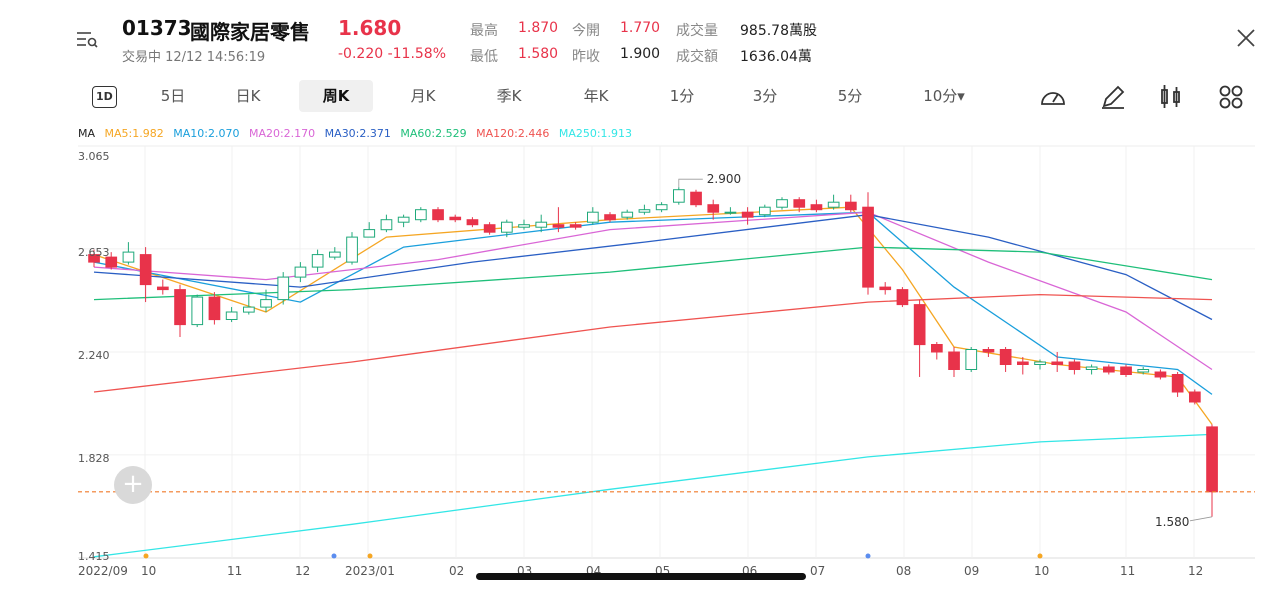  Describe the element at coordinates (1053, 97) in the screenshot. I see `gauge-icon` at that location.